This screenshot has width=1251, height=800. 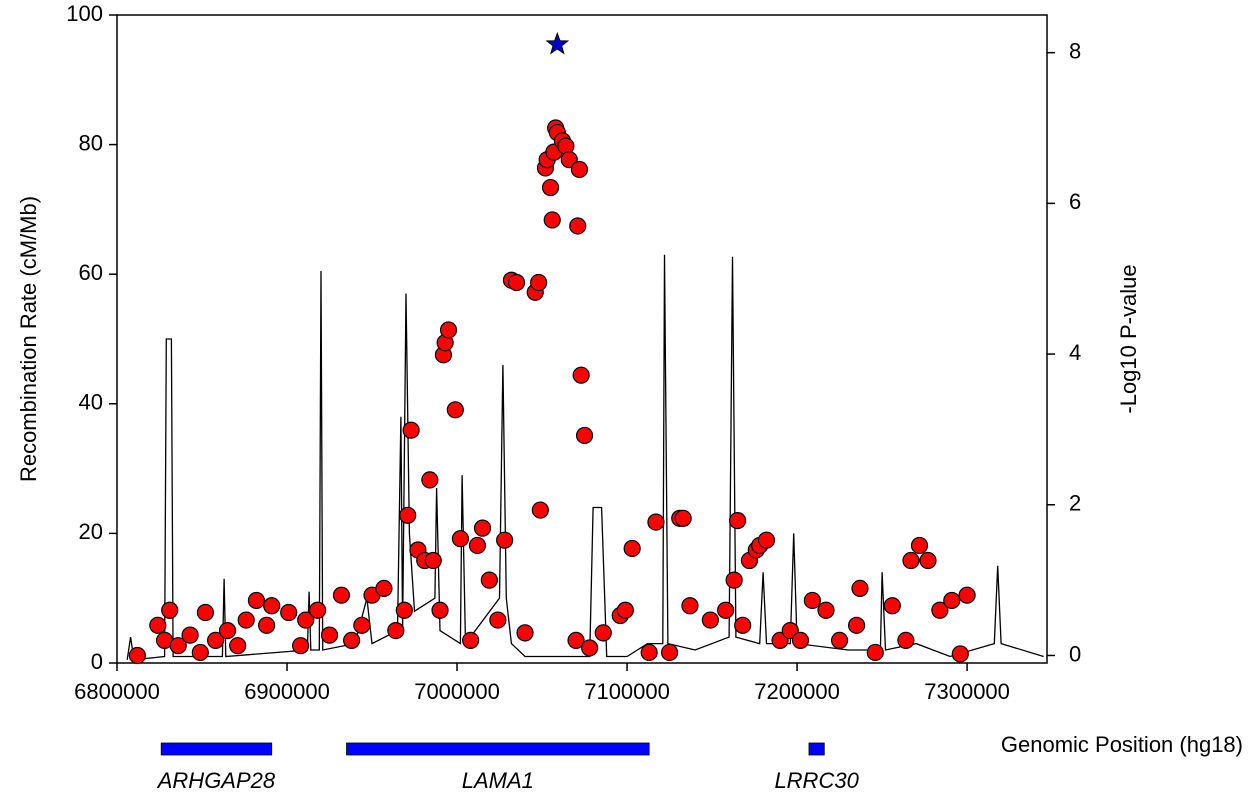 What do you see at coordinates (1128, 338) in the screenshot?
I see `y2-axis-label: -Log10 P-value` at bounding box center [1128, 338].